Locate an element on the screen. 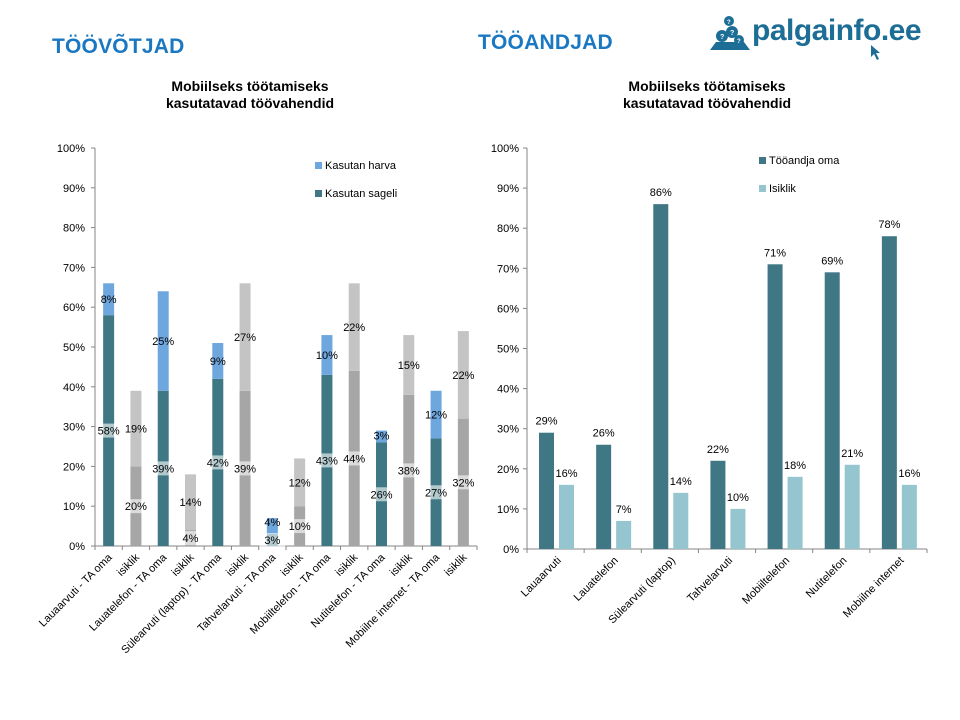 Image resolution: width=960 pixels, height=720 pixels. data-label-employer-owned: 78% is located at coordinates (889, 225).